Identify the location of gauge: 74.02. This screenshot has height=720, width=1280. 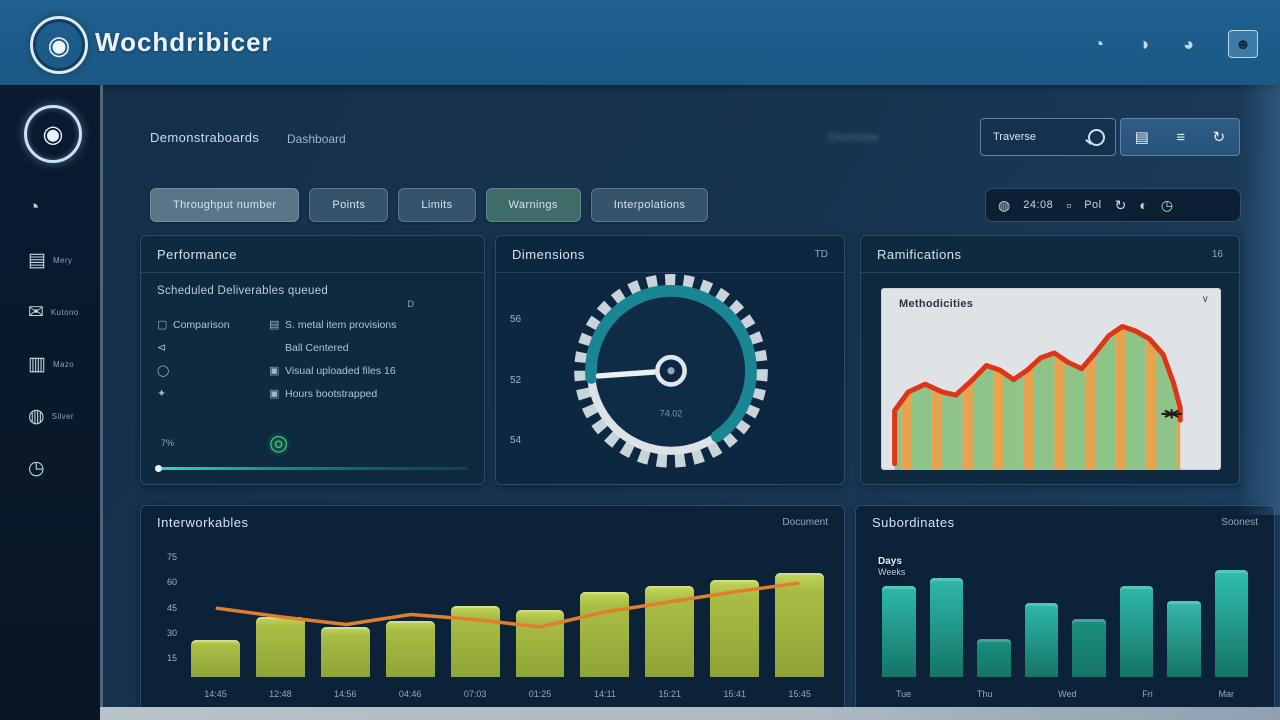
(671, 369).